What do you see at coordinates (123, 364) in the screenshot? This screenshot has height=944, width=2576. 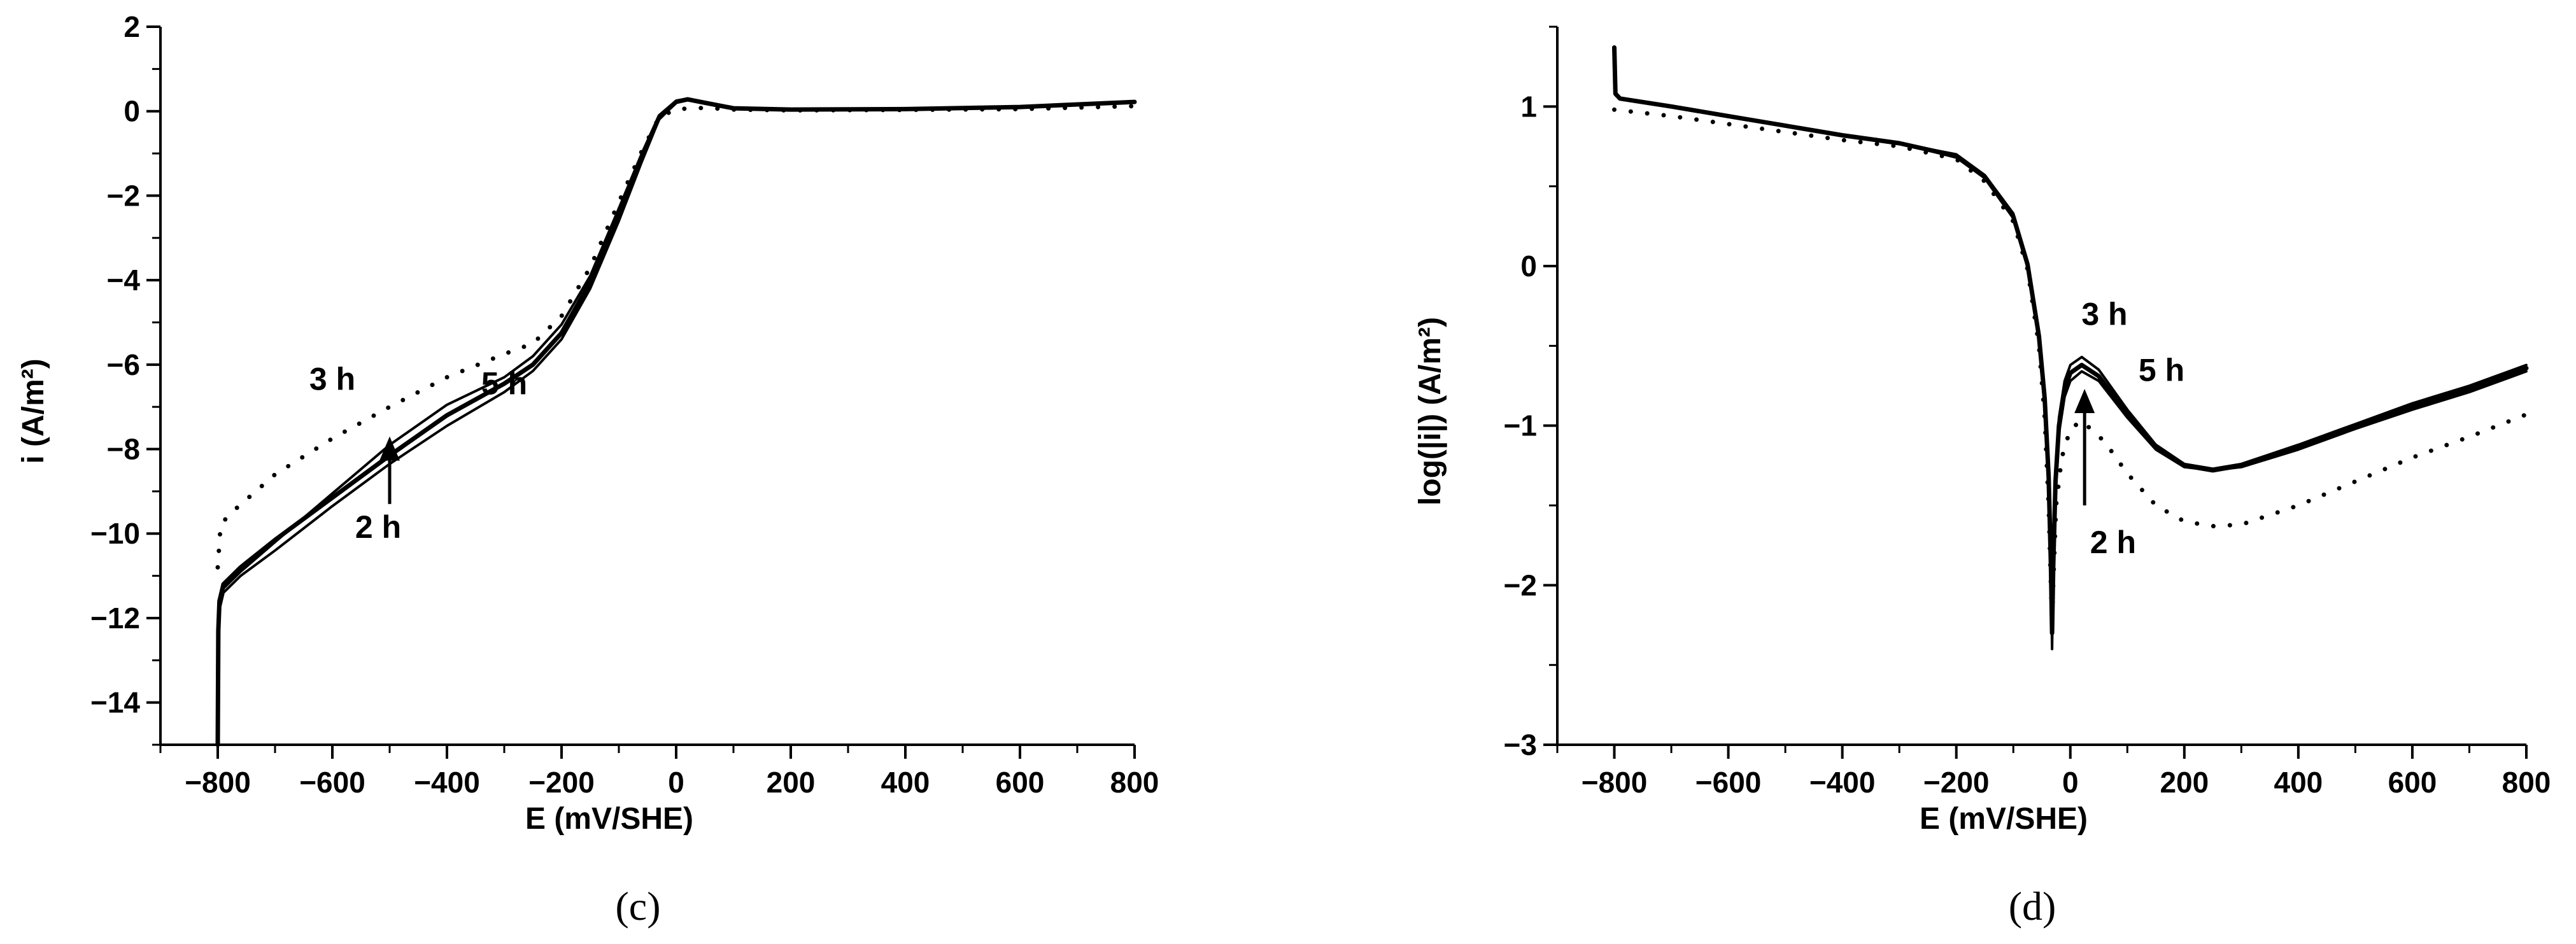 I see `y-tick-label: −6` at bounding box center [123, 364].